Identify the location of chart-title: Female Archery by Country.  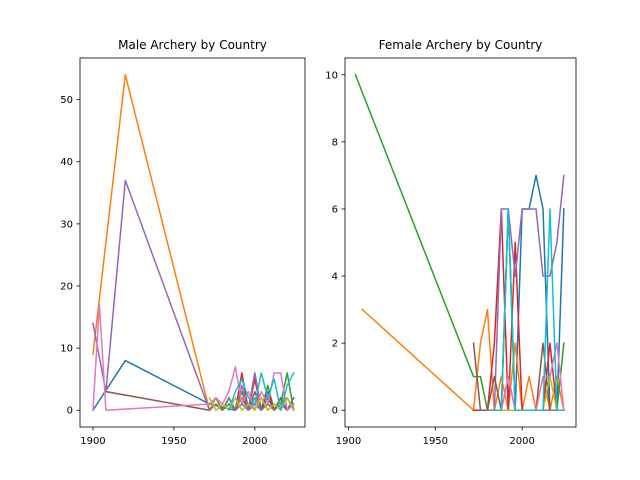
(461, 45).